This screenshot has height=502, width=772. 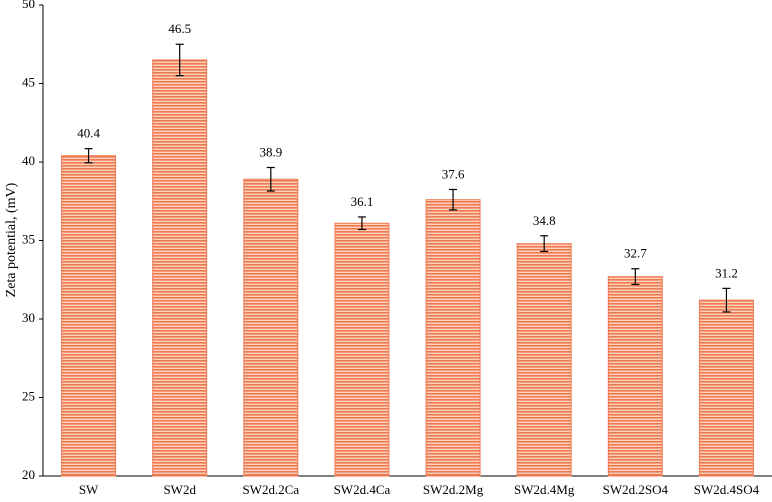 I want to click on data-label: 40.4, so click(x=88, y=133).